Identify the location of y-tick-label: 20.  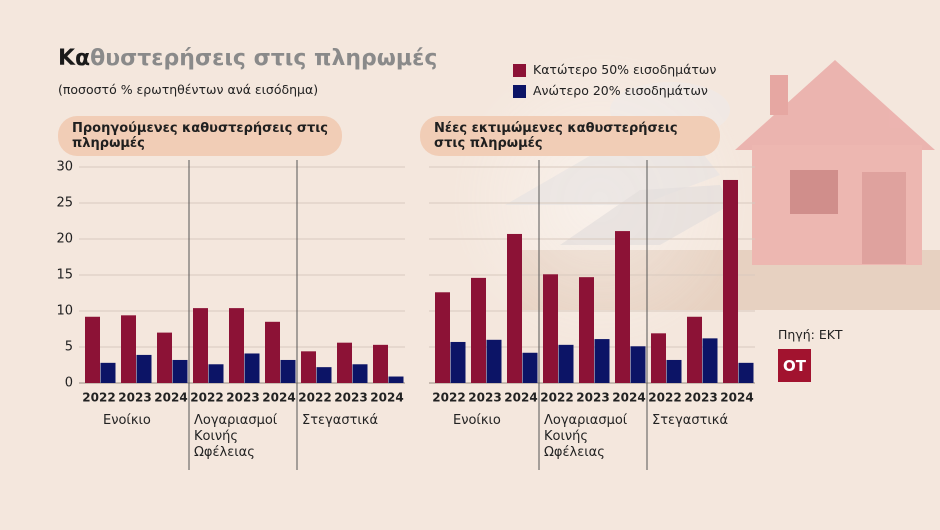
(64, 239).